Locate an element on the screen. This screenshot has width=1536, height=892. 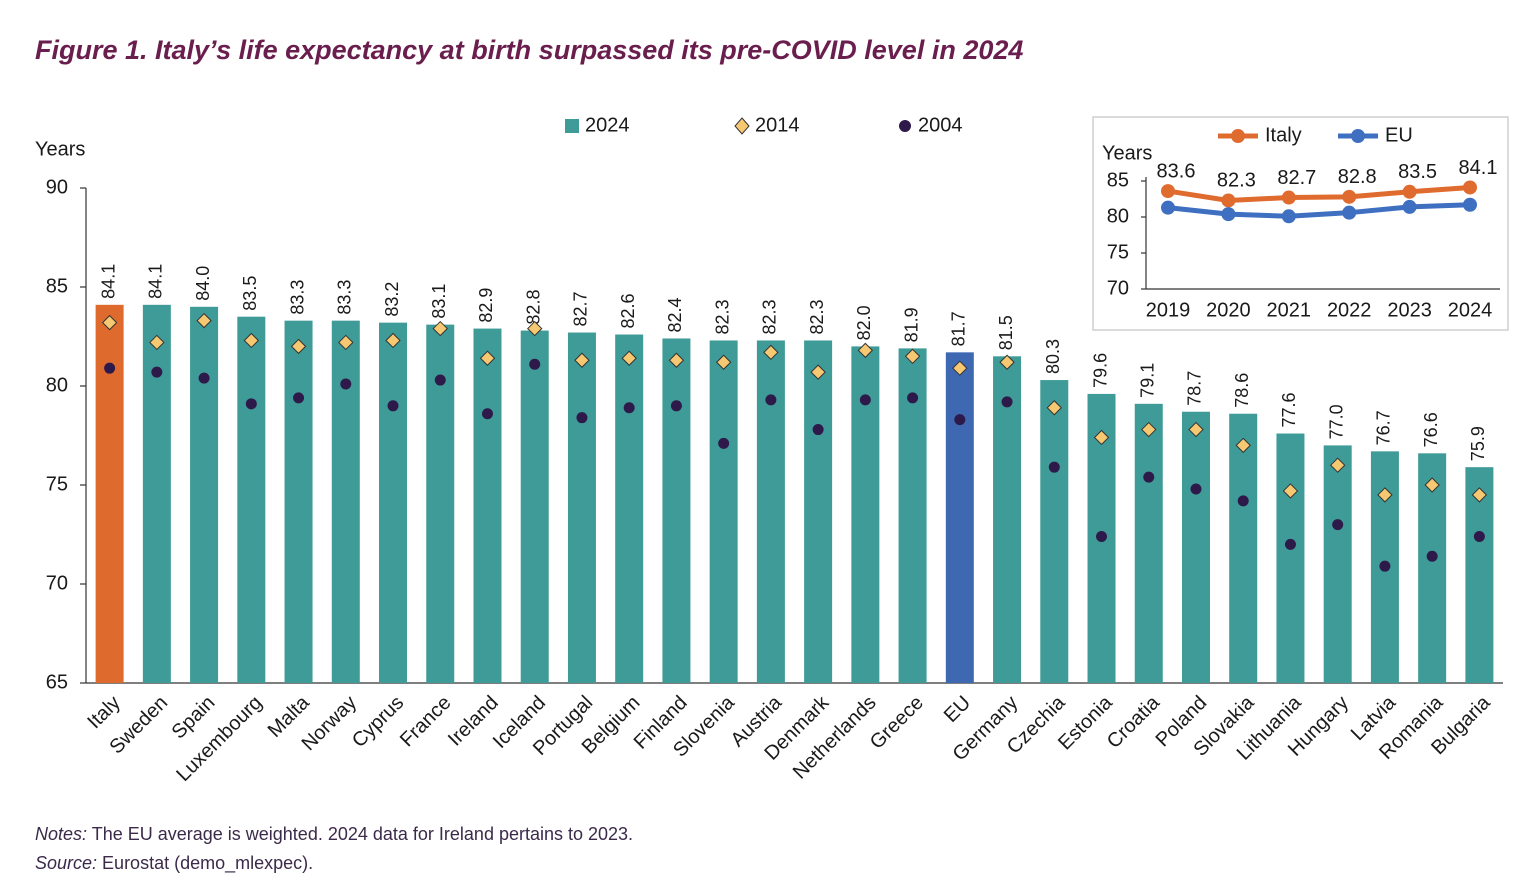
inset-x-tick-label: 2021 is located at coordinates (1289, 310).